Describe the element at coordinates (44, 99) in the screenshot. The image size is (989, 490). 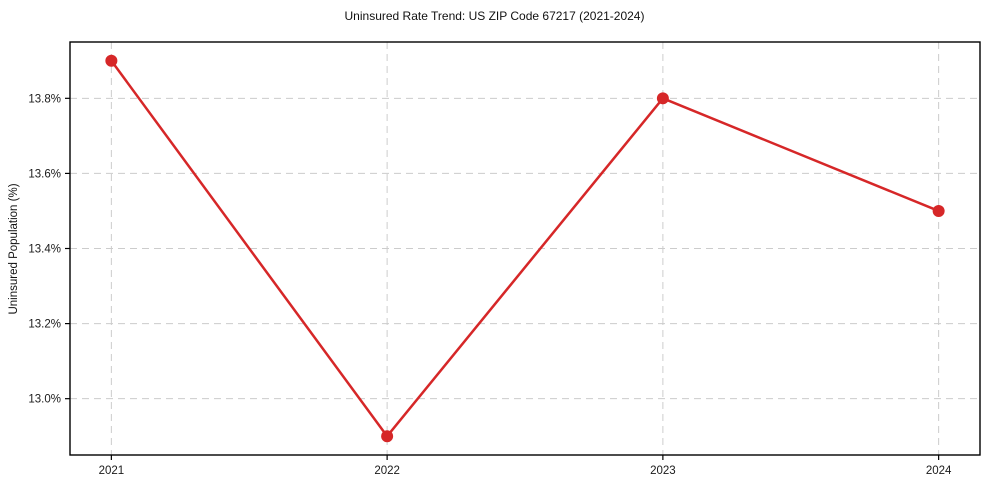
I see `y-tick-label: 13.8%` at that location.